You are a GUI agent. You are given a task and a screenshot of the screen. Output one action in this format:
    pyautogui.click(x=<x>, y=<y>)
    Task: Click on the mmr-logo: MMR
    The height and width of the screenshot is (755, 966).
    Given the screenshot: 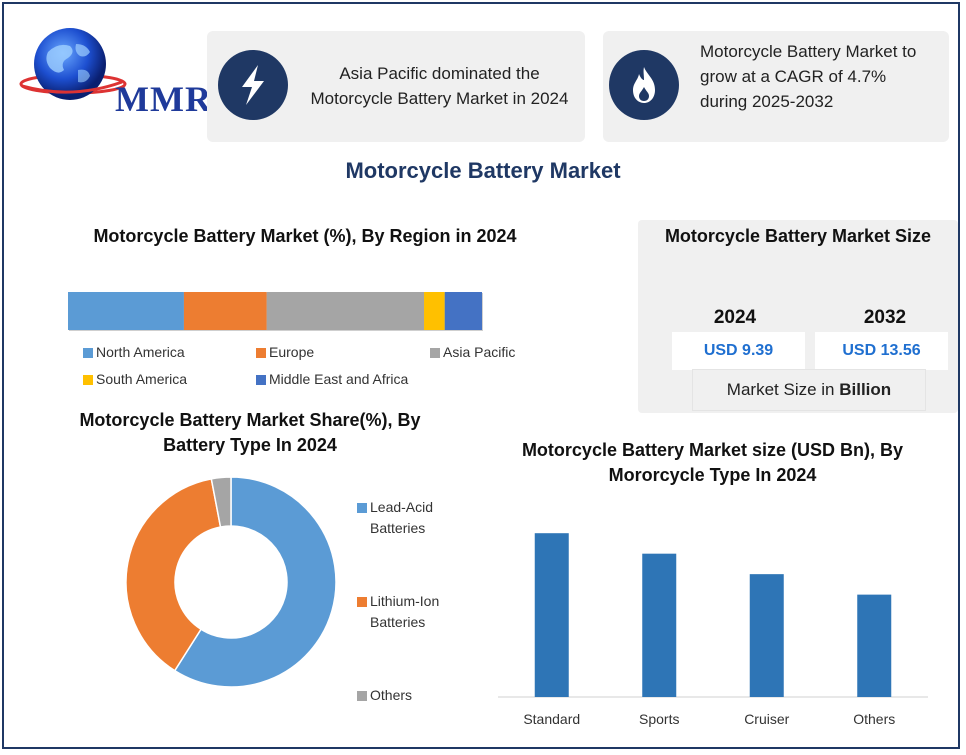 What is the action you would take?
    pyautogui.click(x=114, y=70)
    